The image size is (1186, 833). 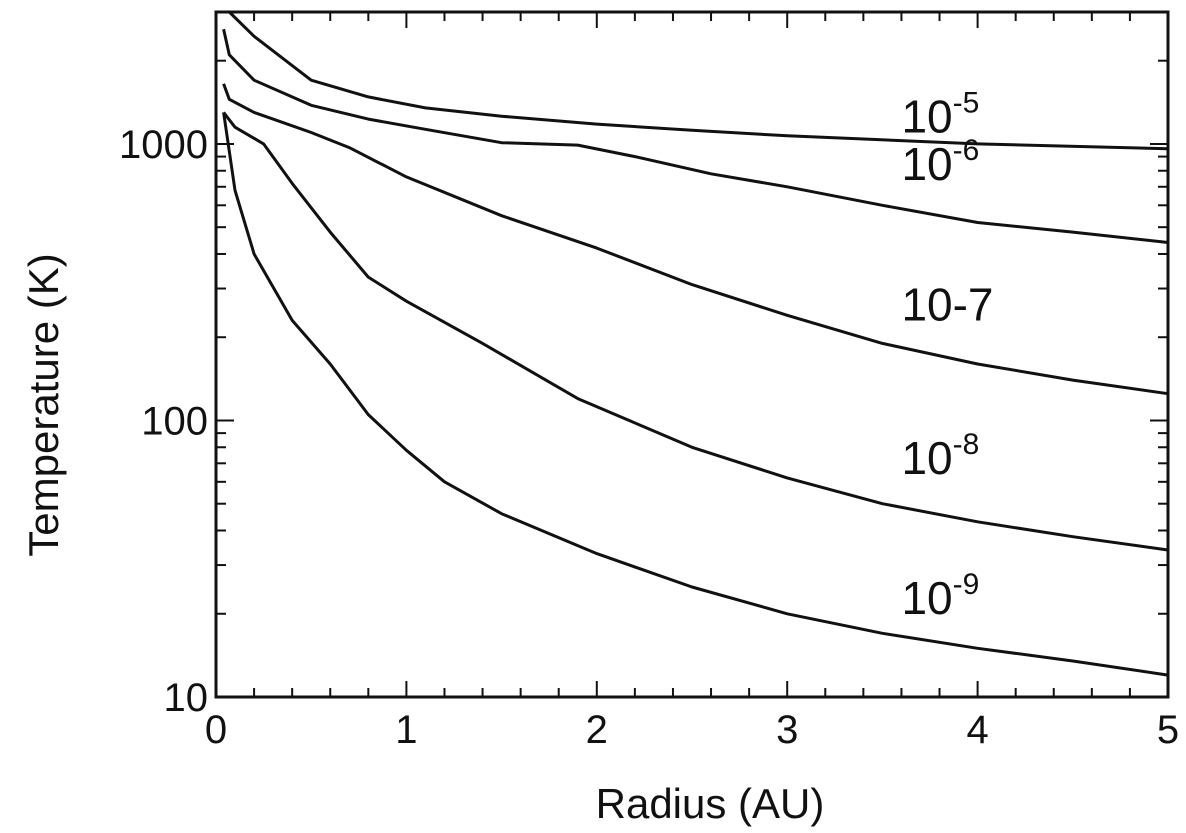 I want to click on y-axis-title: Temperature (K), so click(x=43, y=404).